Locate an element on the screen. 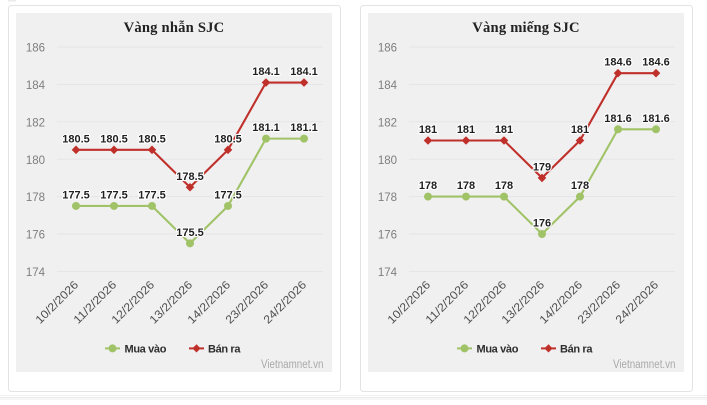 Image resolution: width=707 pixels, height=405 pixels. svg-text: 178.5 is located at coordinates (190, 177).